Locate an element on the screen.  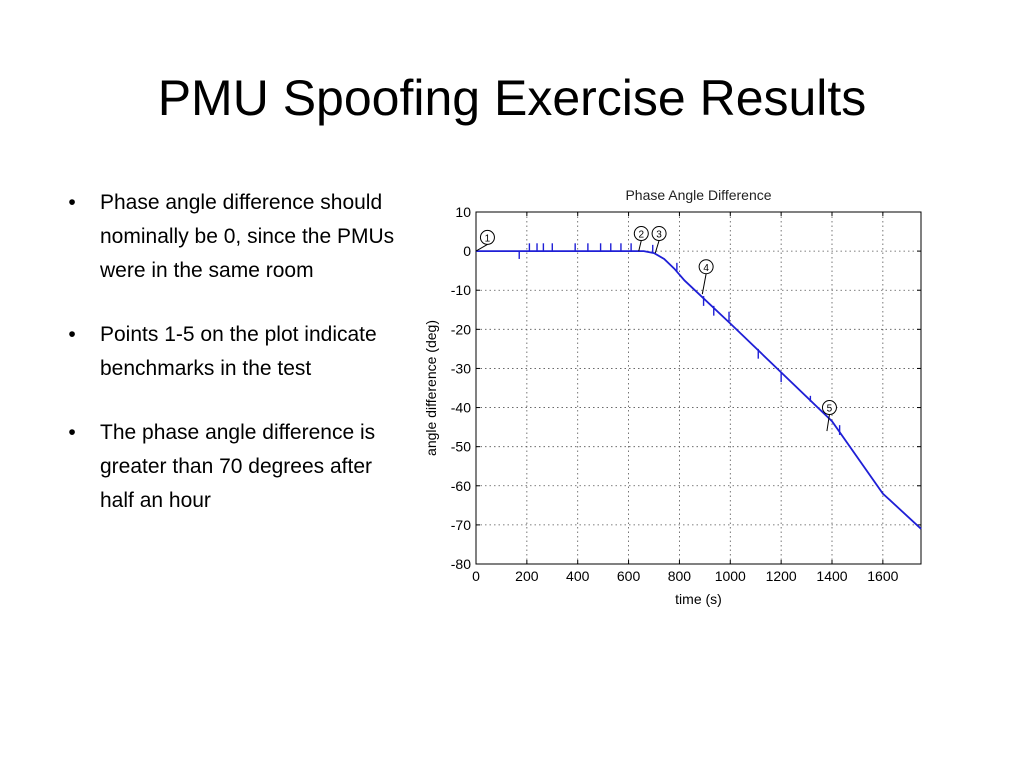
x-tick-label: 0 is located at coordinates (476, 576).